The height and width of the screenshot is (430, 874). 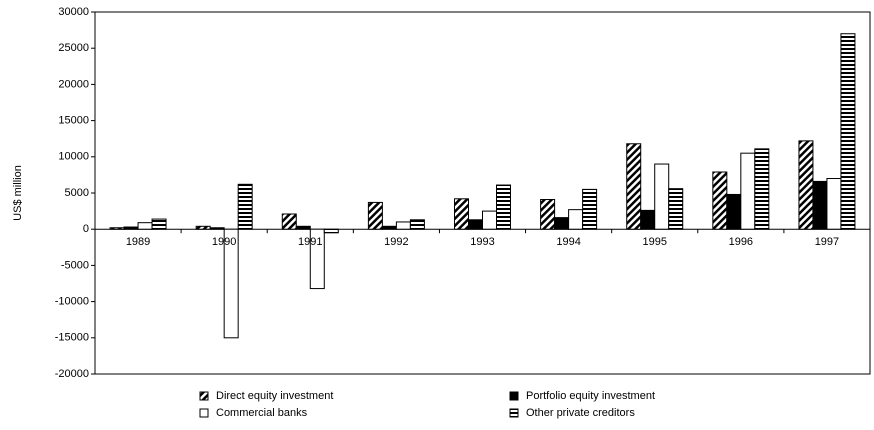 What do you see at coordinates (262, 413) in the screenshot?
I see `legend-label: Commercial banks` at bounding box center [262, 413].